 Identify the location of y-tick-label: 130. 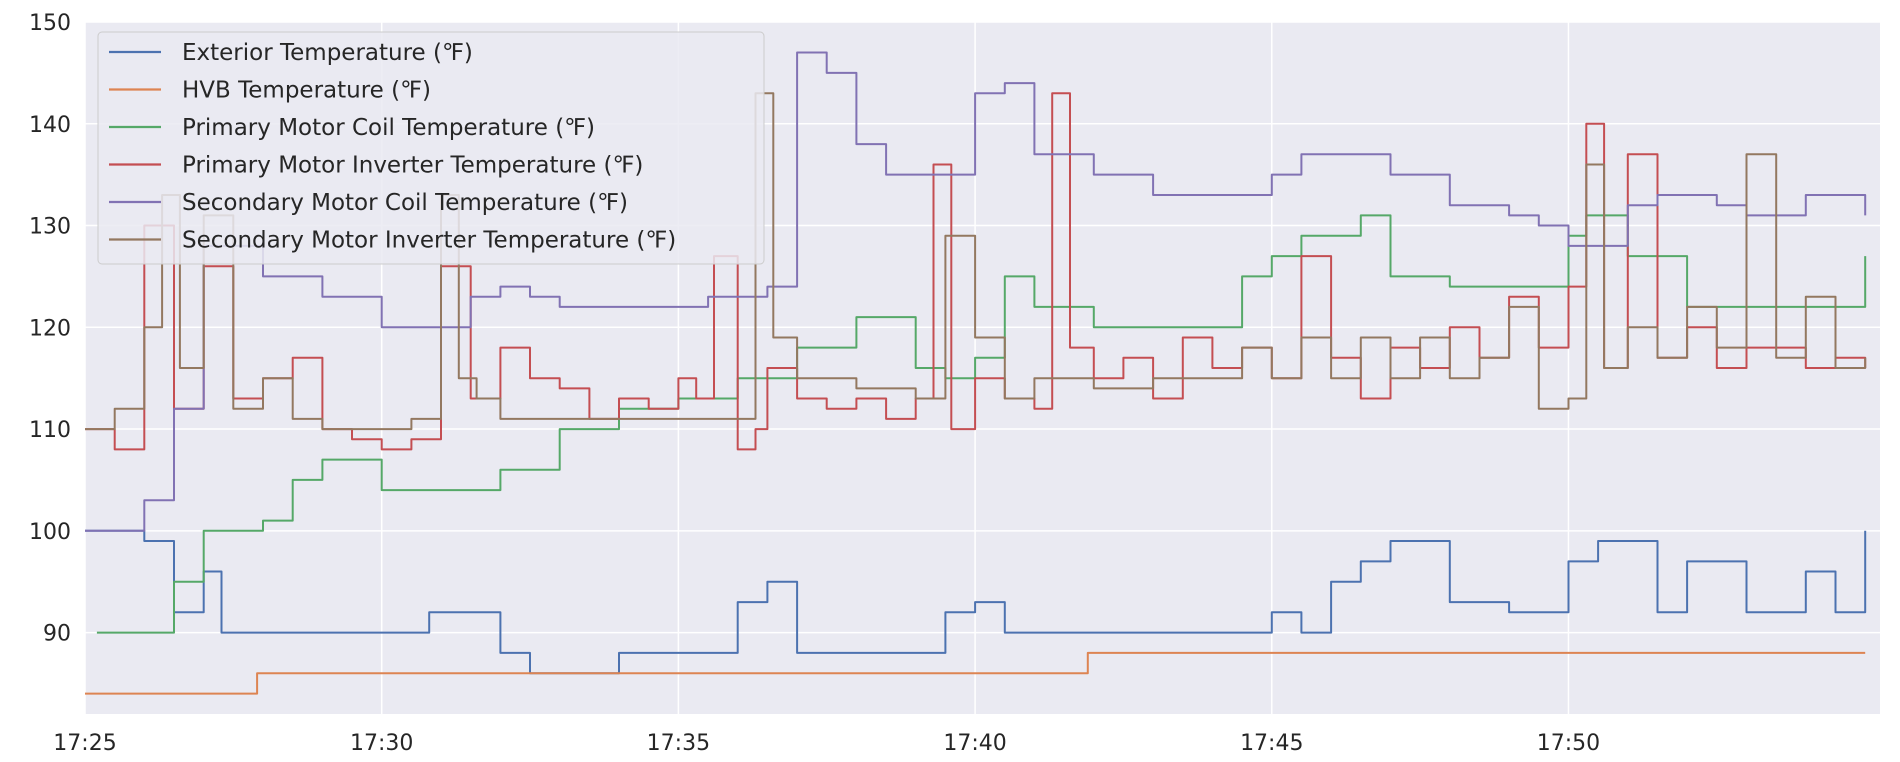
(50, 227).